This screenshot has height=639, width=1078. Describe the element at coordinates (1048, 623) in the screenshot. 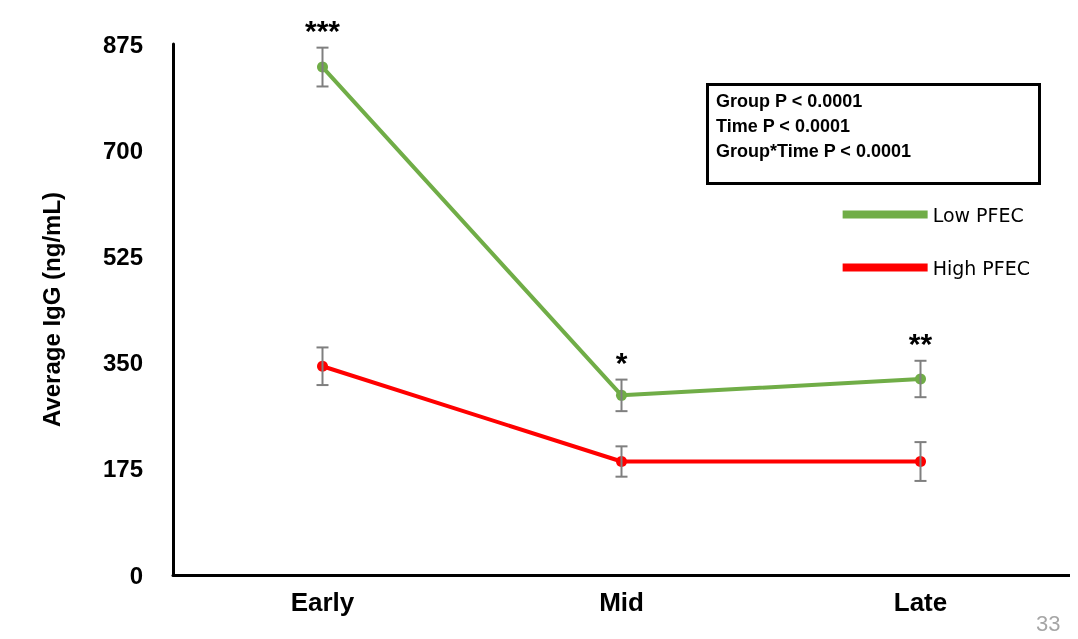

I see `text: 33` at that location.